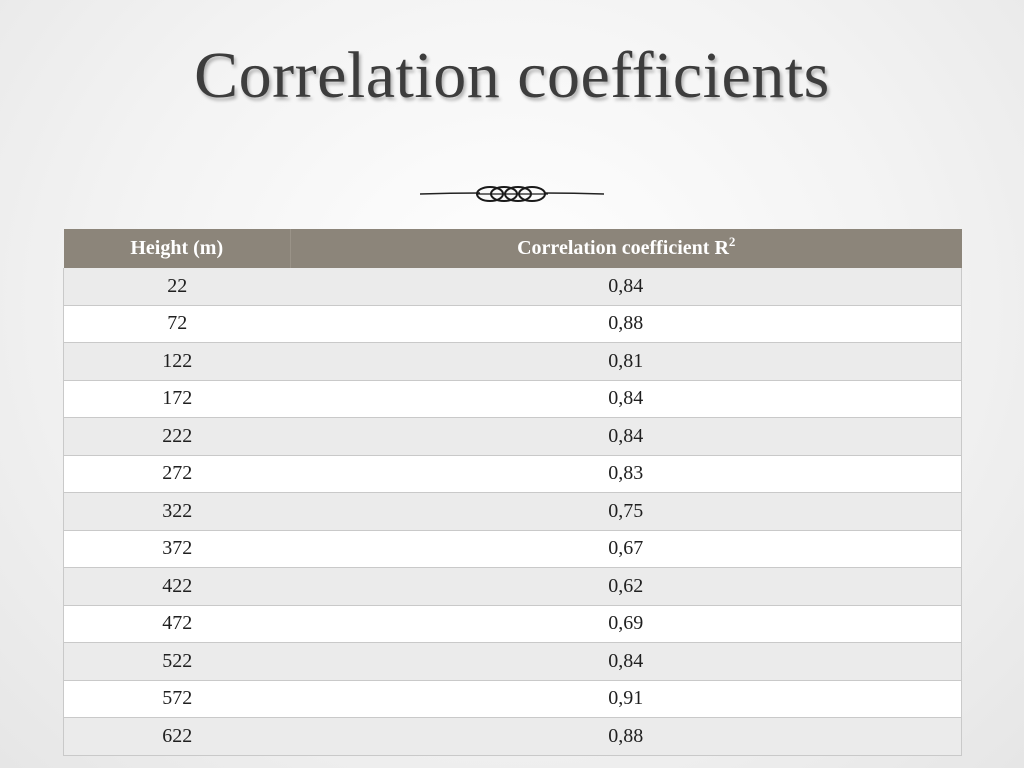 Image resolution: width=1024 pixels, height=768 pixels. I want to click on column-header-correlation: Correlation coefficient R2, so click(626, 248).